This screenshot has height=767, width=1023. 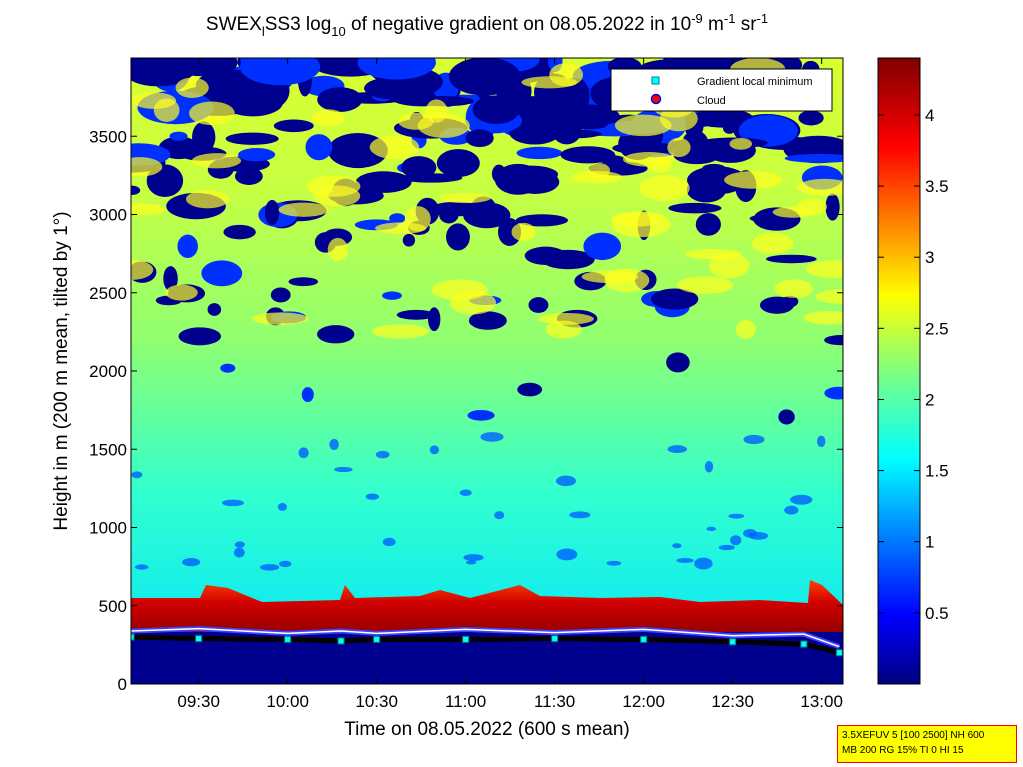 What do you see at coordinates (721, 90) in the screenshot?
I see `legend: Gradient local minimum Cloud` at bounding box center [721, 90].